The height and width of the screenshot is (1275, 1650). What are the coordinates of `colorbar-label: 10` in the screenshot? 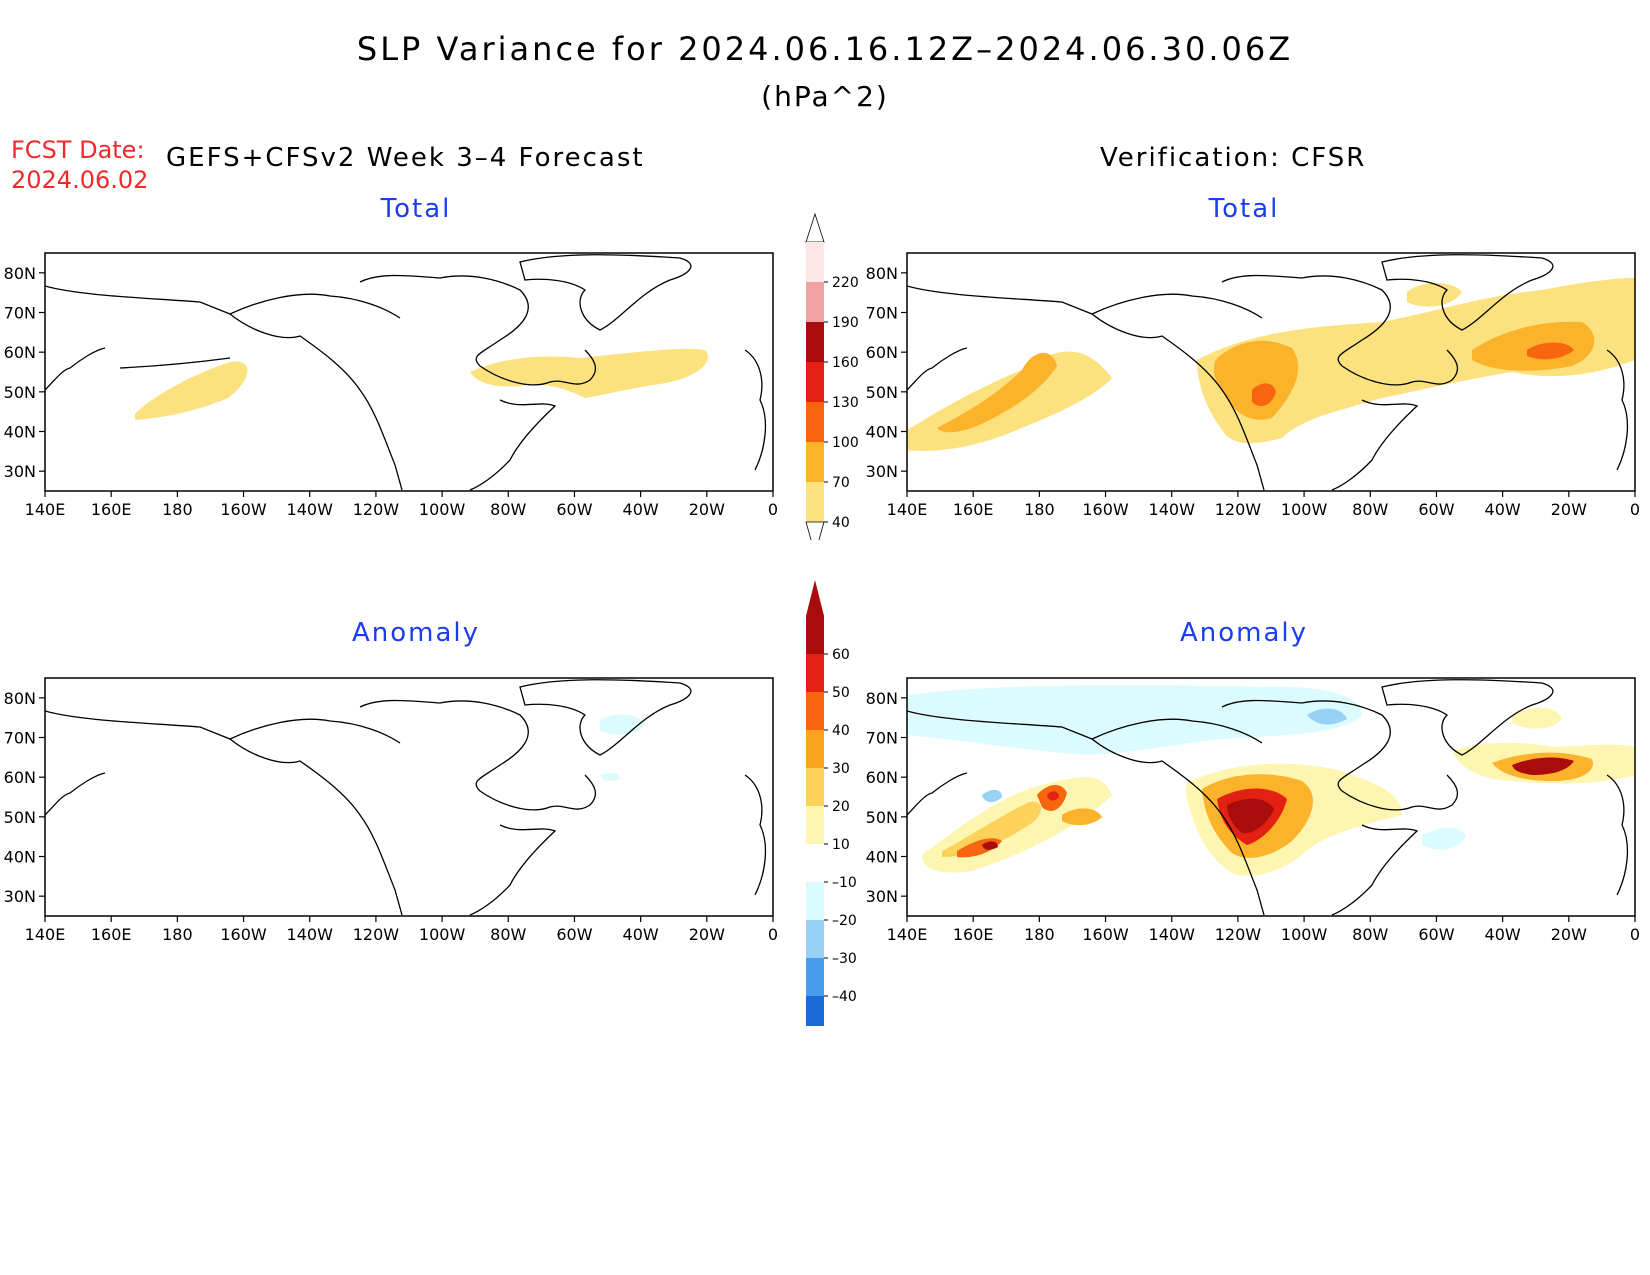 It's located at (841, 845).